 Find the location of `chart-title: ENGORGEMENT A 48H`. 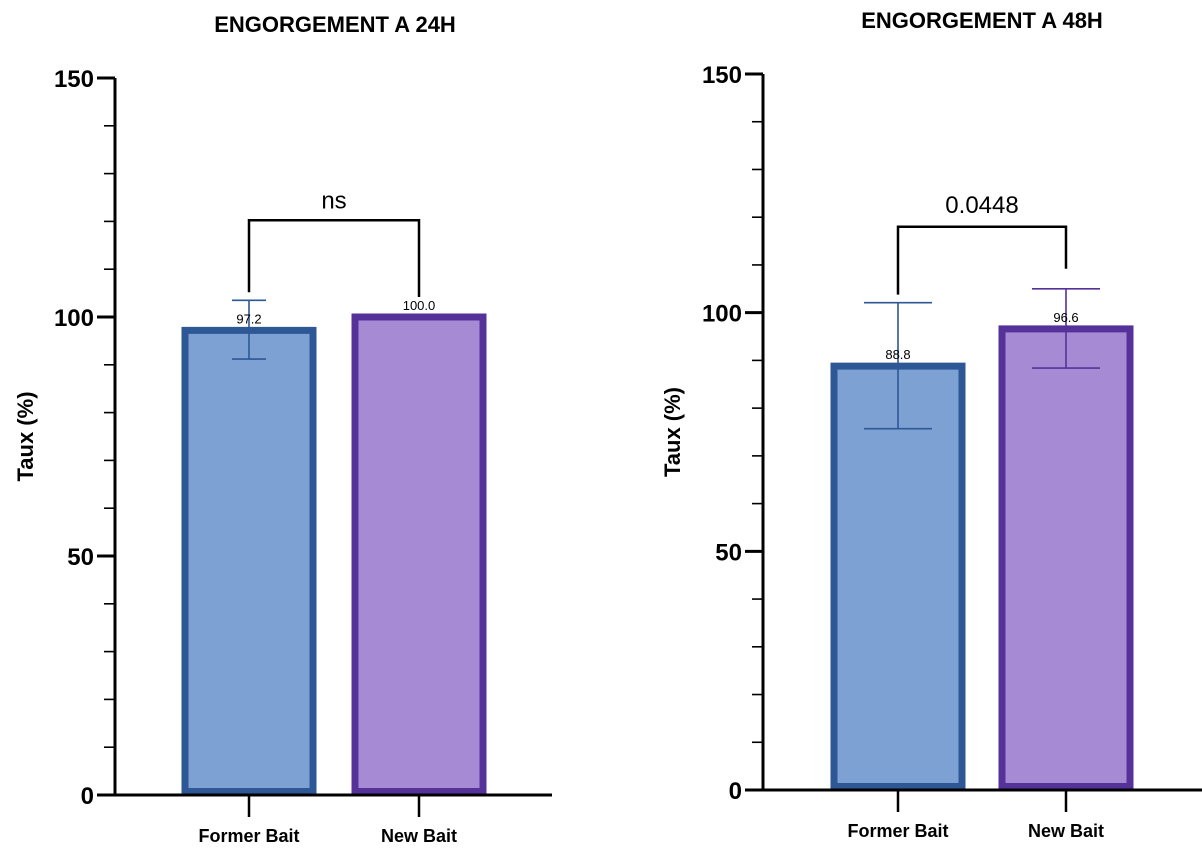

chart-title: ENGORGEMENT A 48H is located at coordinates (982, 20).